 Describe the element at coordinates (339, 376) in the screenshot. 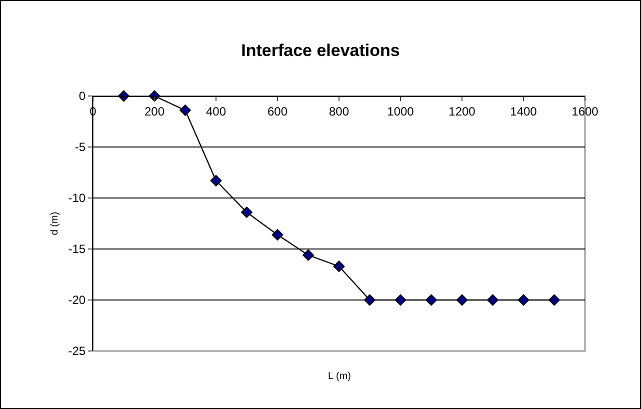

I see `x-axis-title: L (m)` at that location.